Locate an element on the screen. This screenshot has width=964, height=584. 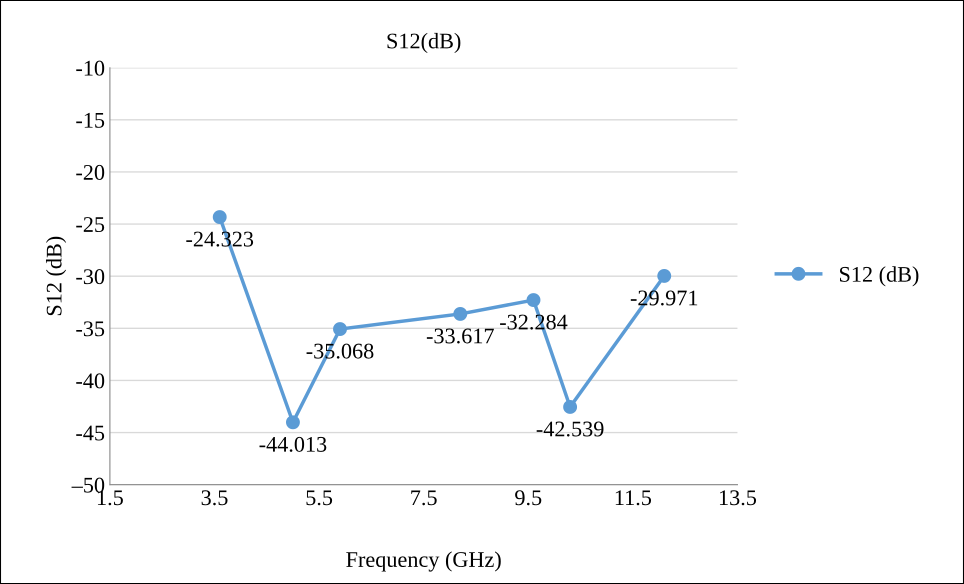
y-tick-label: -25 is located at coordinates (90, 224).